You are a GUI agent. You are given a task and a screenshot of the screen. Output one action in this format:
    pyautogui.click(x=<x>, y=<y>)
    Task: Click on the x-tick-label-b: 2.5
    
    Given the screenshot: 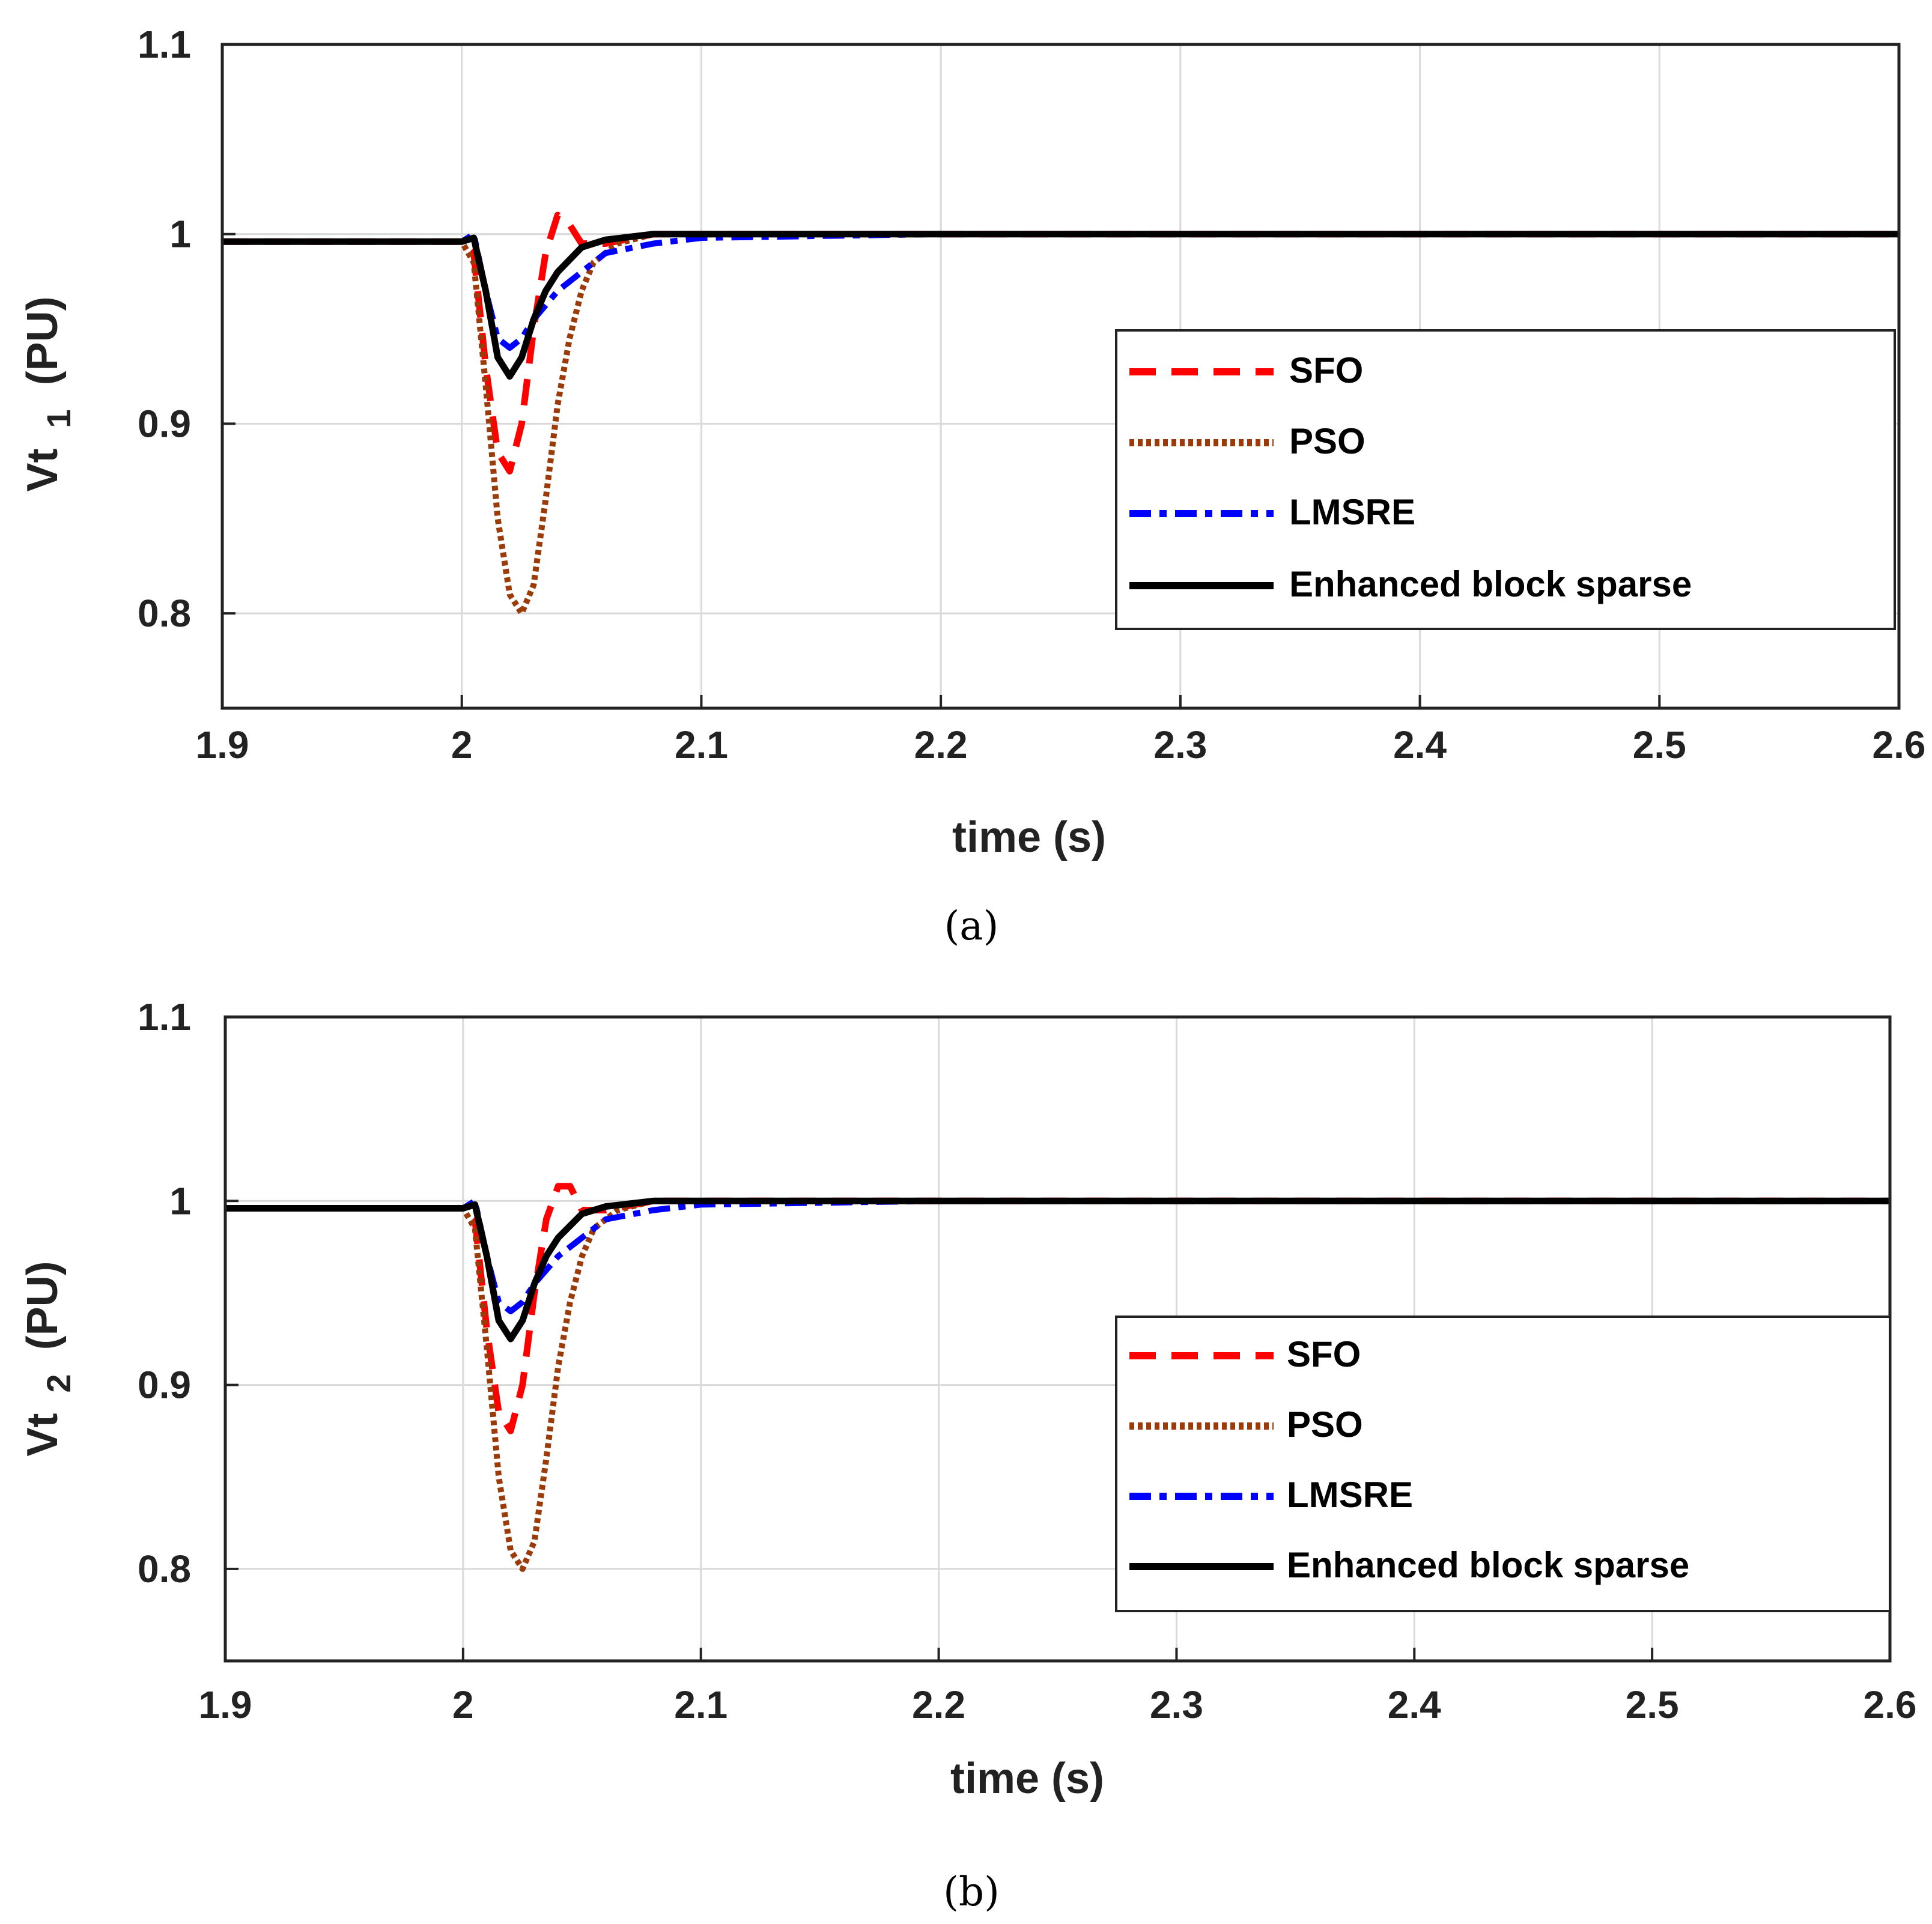 What is the action you would take?
    pyautogui.click(x=1652, y=1704)
    